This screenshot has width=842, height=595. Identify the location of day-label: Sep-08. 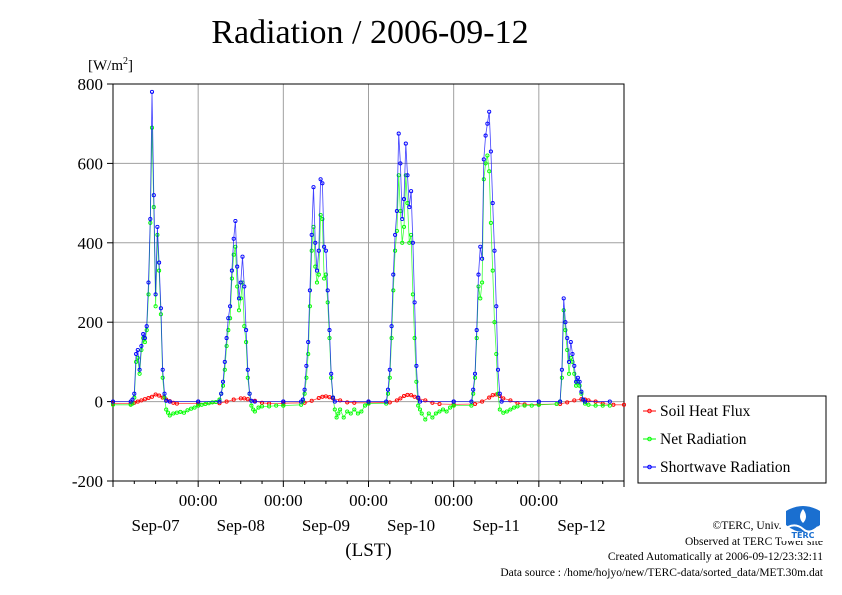
(241, 525).